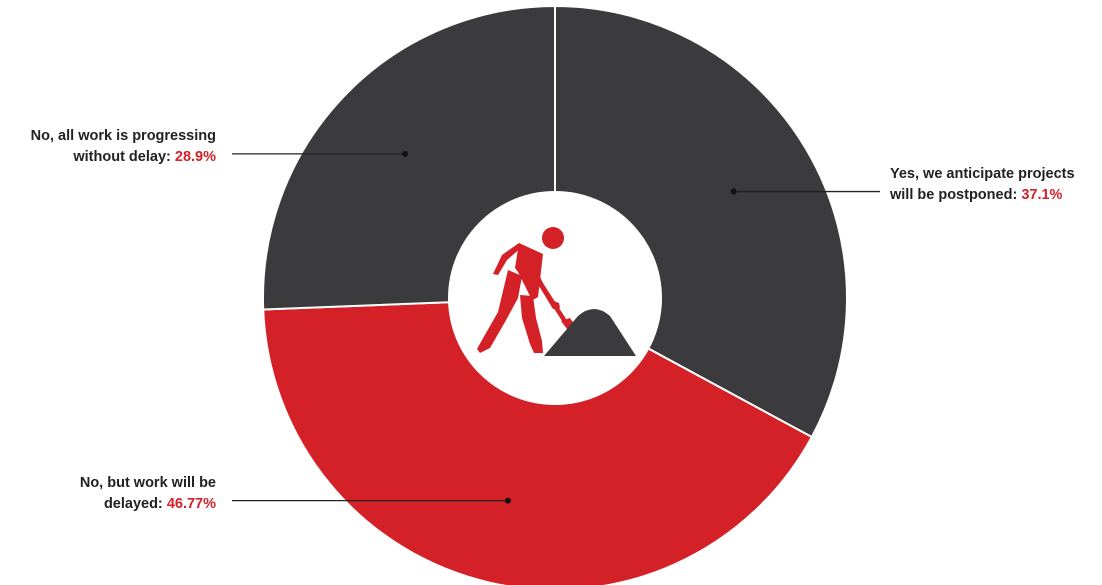 This screenshot has width=1102, height=585. Describe the element at coordinates (405, 153) in the screenshot. I see `leader-dot-no-progressing` at that location.